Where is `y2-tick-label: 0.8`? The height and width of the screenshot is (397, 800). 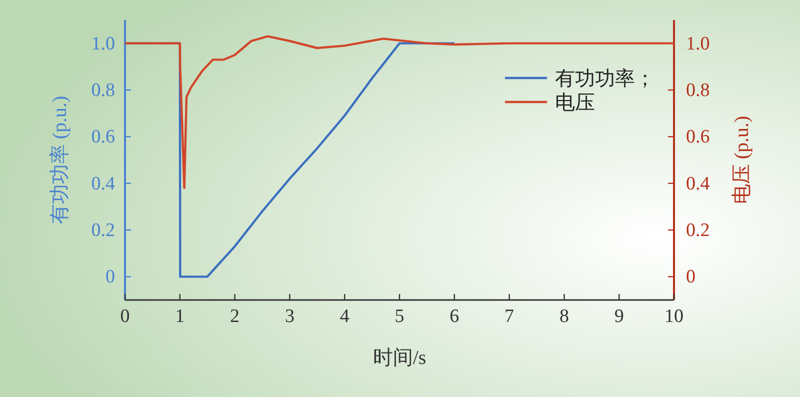
y2-tick-label: 0.8 is located at coordinates (698, 90).